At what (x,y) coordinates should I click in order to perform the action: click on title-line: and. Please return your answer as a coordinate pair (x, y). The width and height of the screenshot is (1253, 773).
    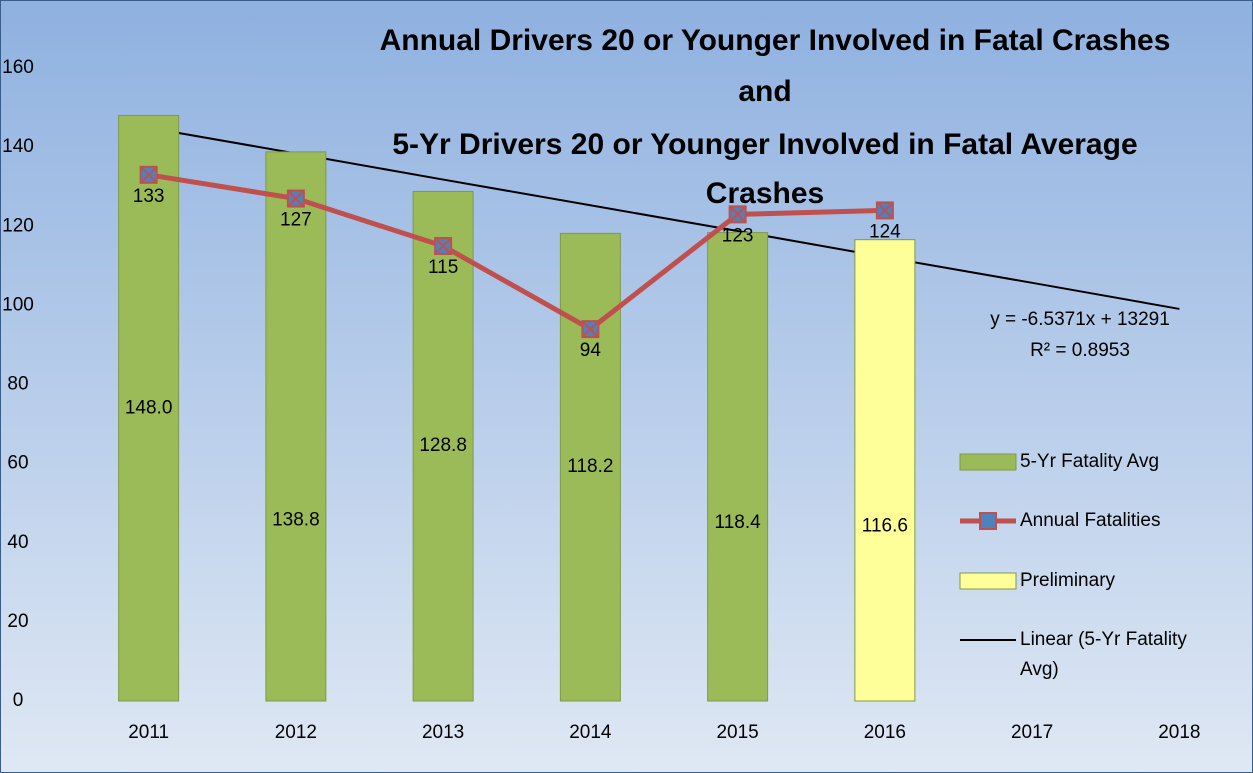
    Looking at the image, I should click on (764, 91).